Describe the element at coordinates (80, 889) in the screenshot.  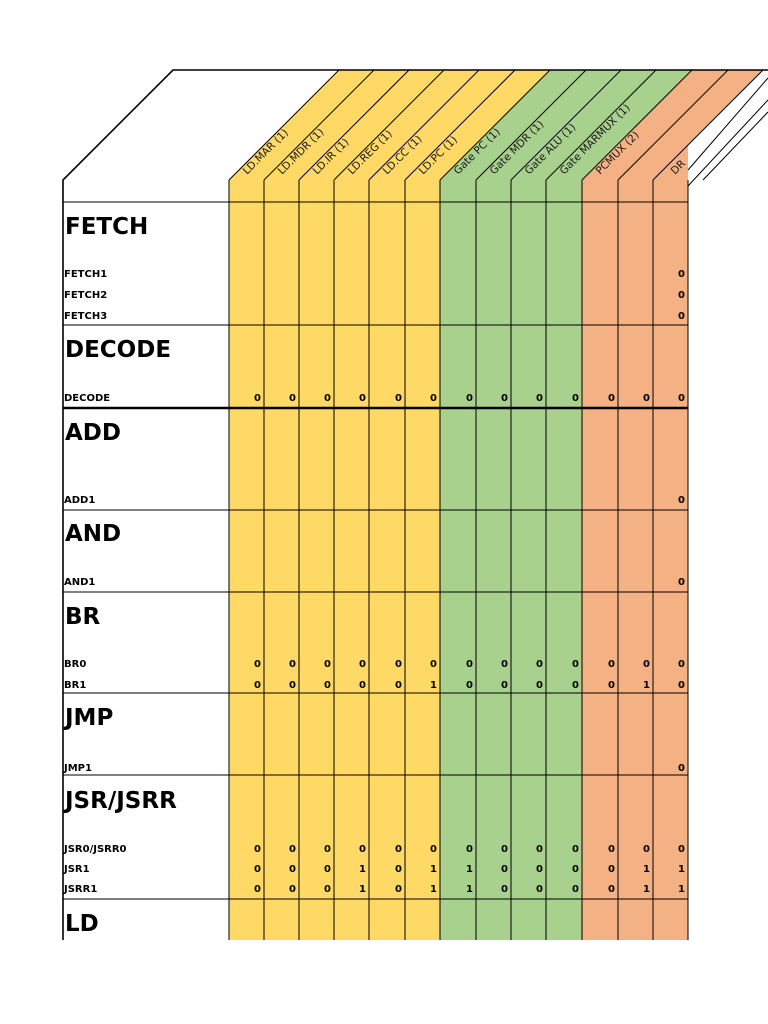
I see `row-label: JSRR1` at that location.